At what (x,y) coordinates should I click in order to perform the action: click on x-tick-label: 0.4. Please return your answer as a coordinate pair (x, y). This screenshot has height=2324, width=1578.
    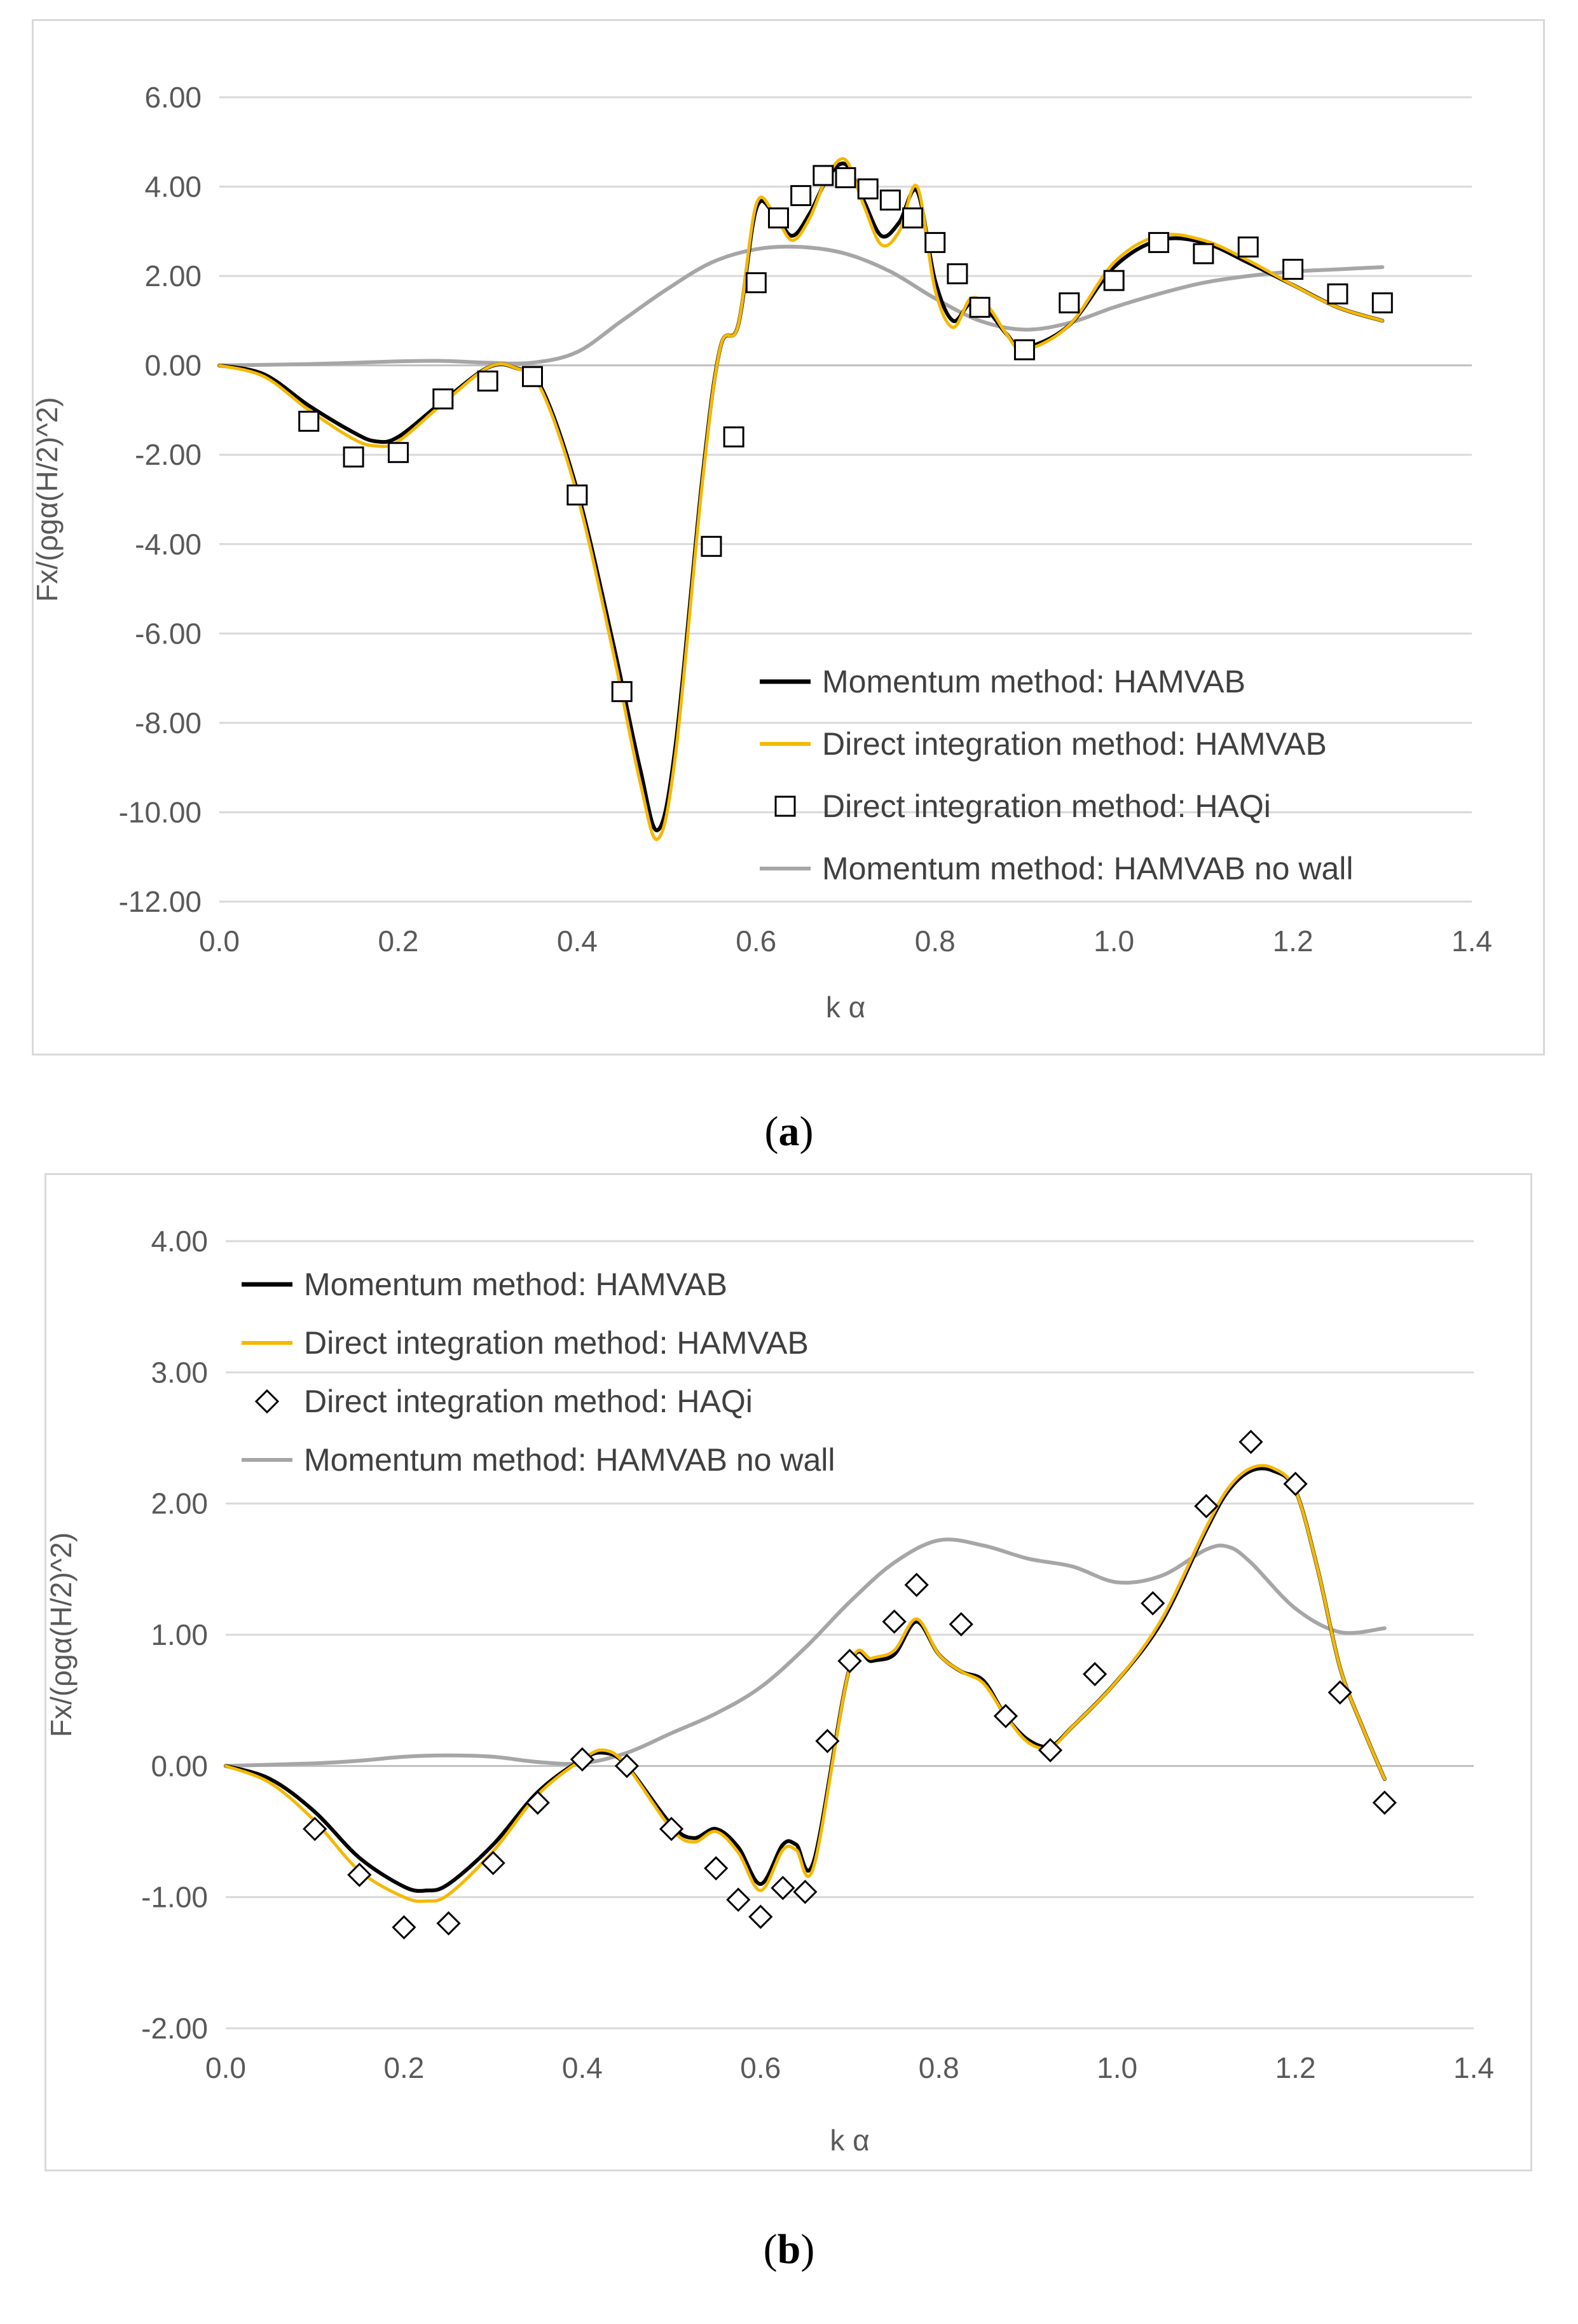
    Looking at the image, I should click on (577, 941).